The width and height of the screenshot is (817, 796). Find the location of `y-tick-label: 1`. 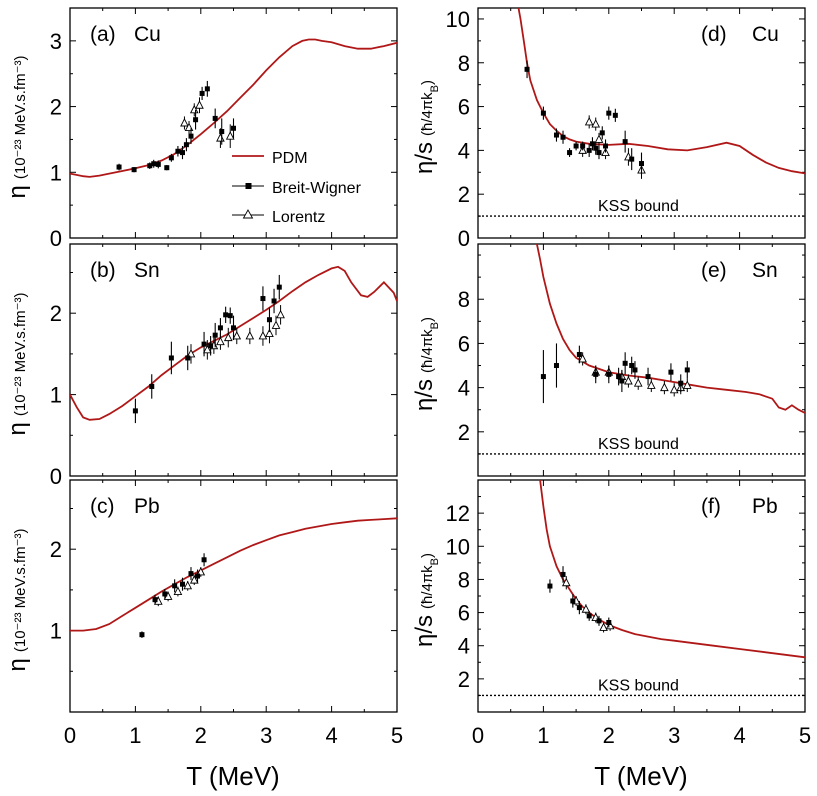

y-tick-label: 1 is located at coordinates (56, 172).